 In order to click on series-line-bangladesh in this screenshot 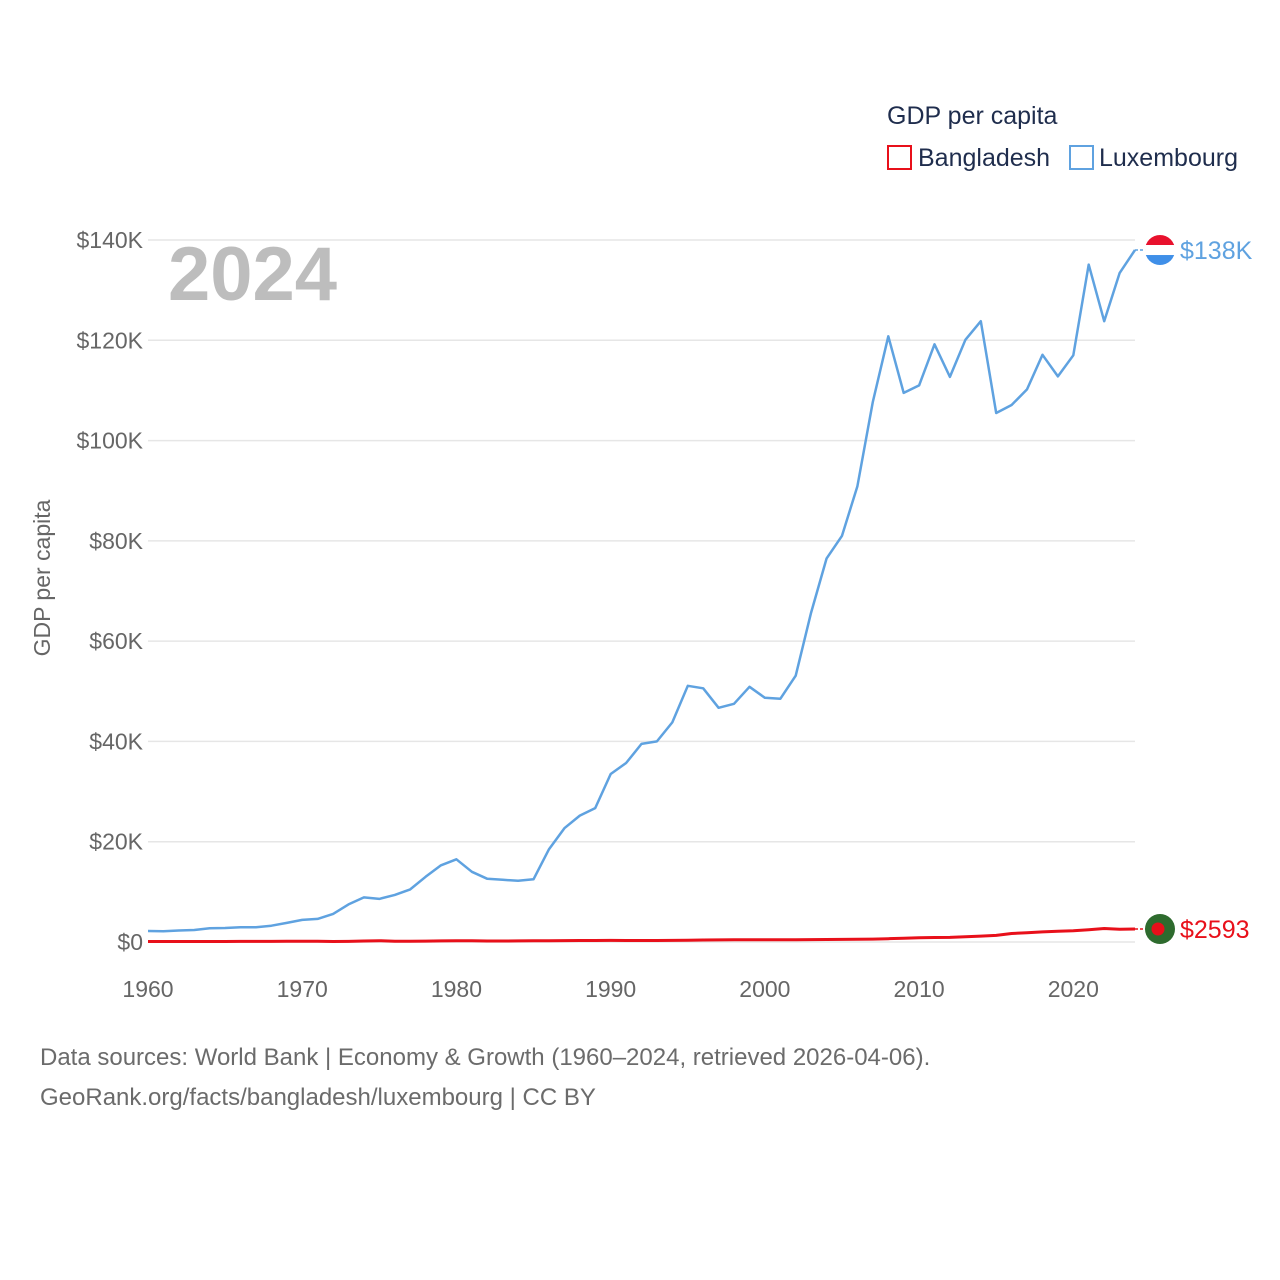, I will do `click(642, 935)`.